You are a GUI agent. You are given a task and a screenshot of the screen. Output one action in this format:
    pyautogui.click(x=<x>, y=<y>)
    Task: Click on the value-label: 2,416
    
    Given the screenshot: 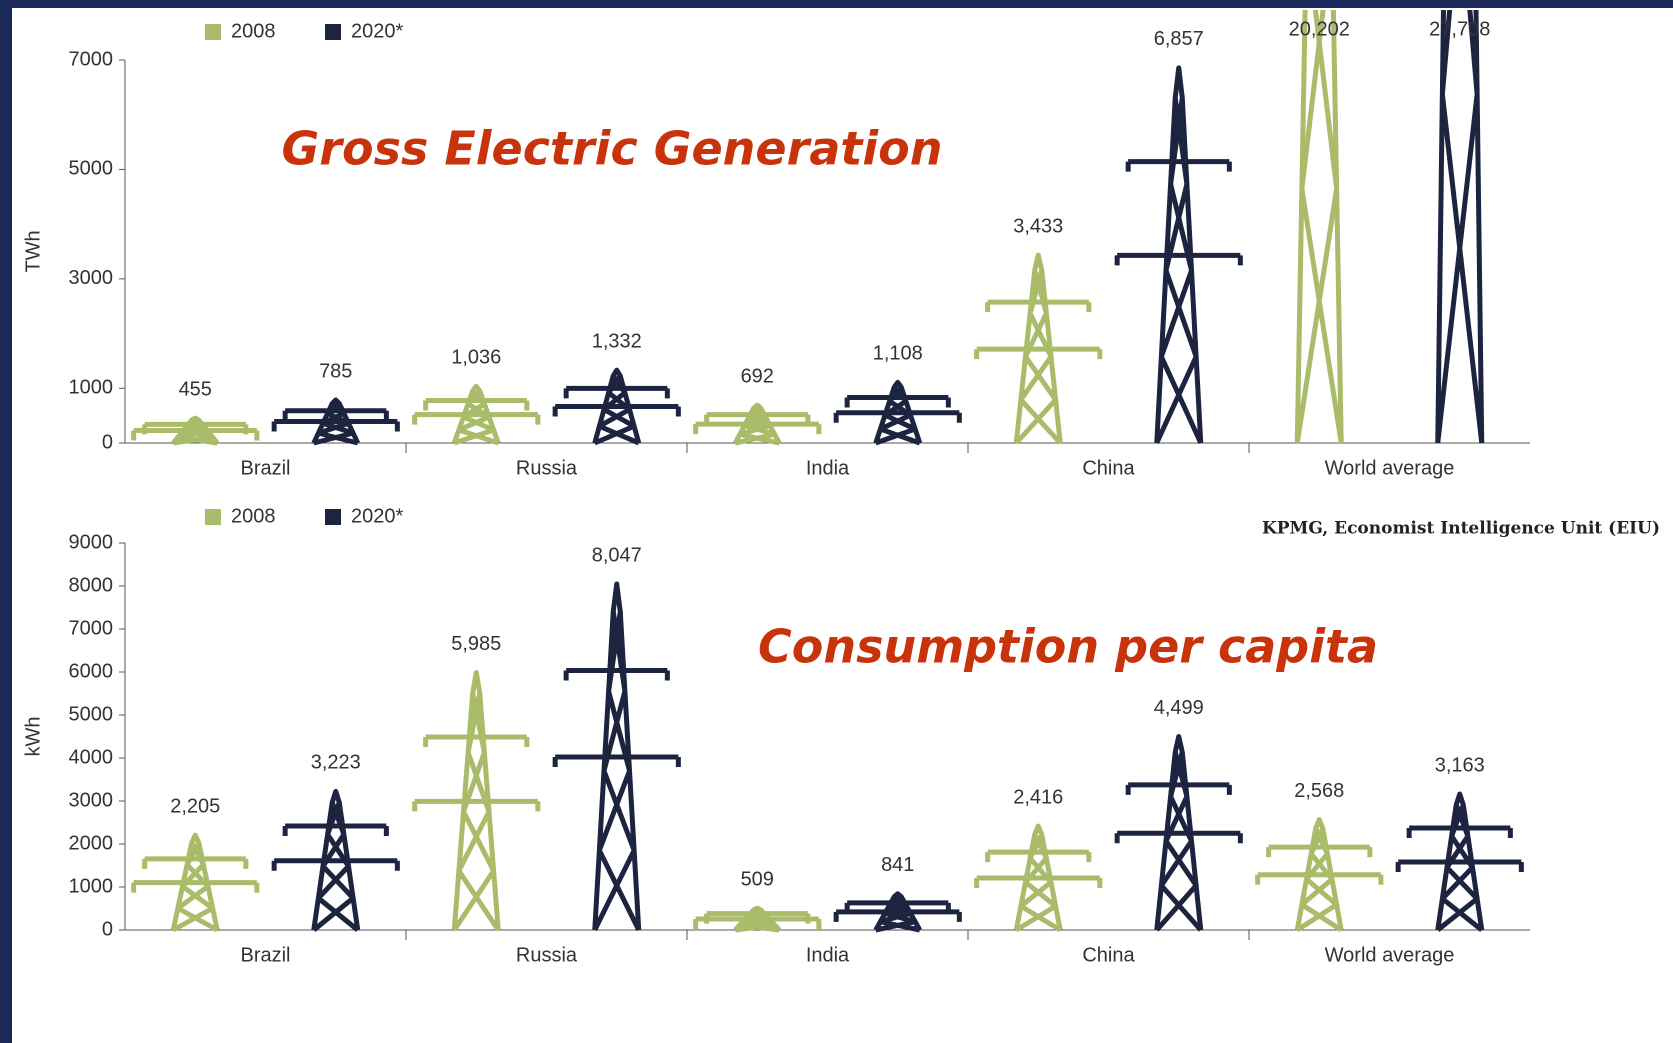 What is the action you would take?
    pyautogui.click(x=1038, y=797)
    